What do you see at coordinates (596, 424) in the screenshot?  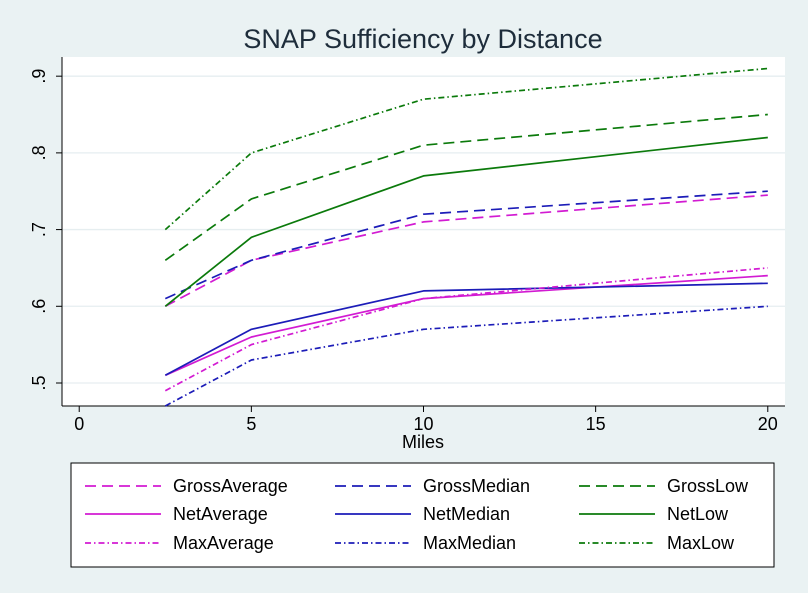 I see `x-tick-label: 15` at bounding box center [596, 424].